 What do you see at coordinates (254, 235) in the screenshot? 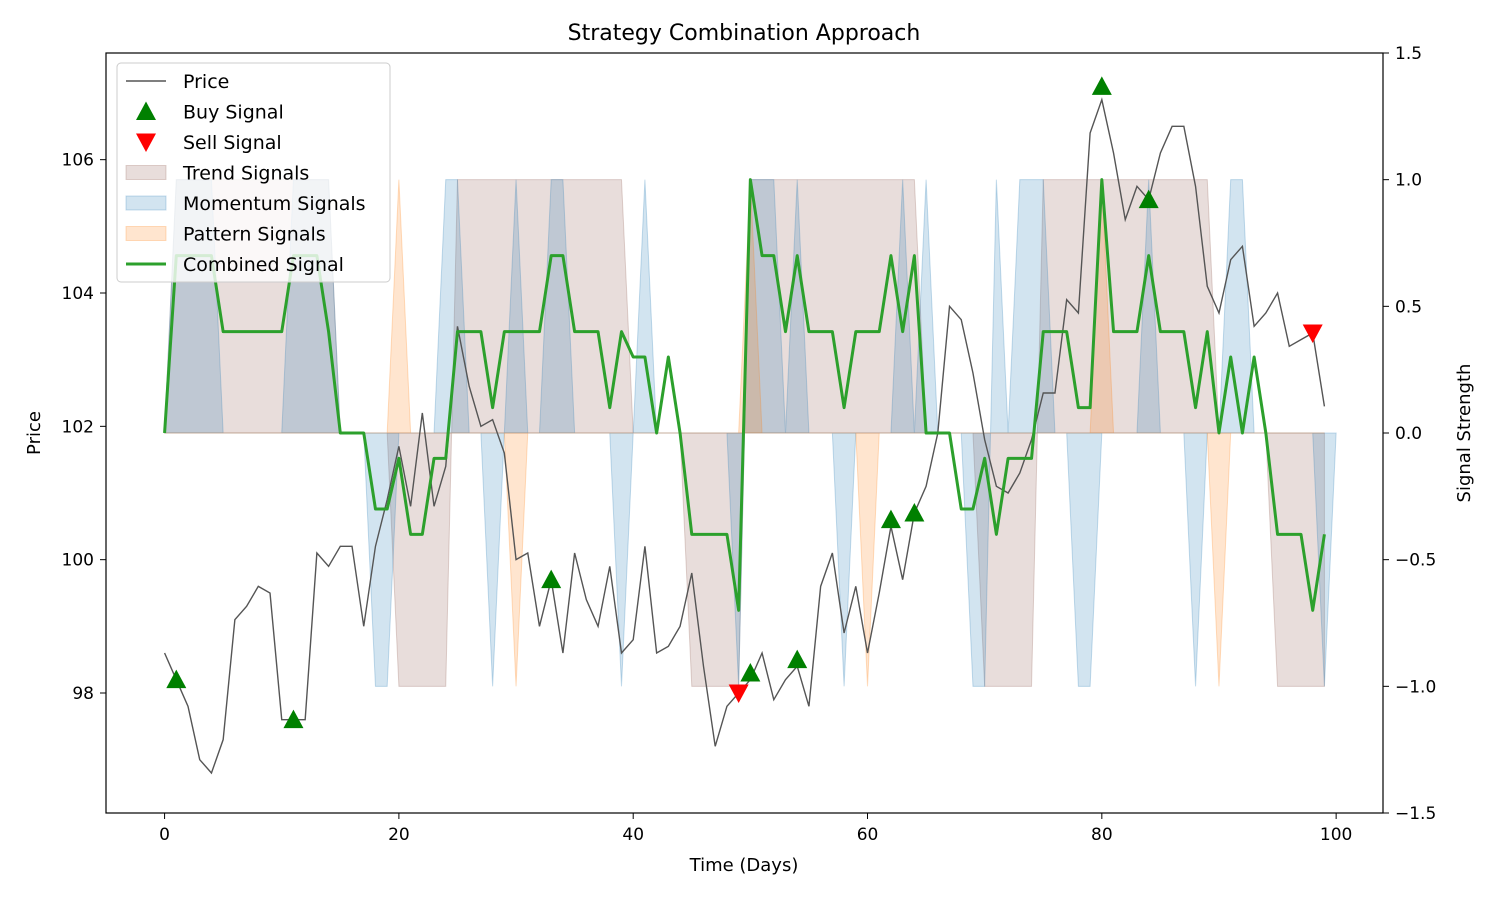
I see `legend-label: Pattern Signals` at bounding box center [254, 235].